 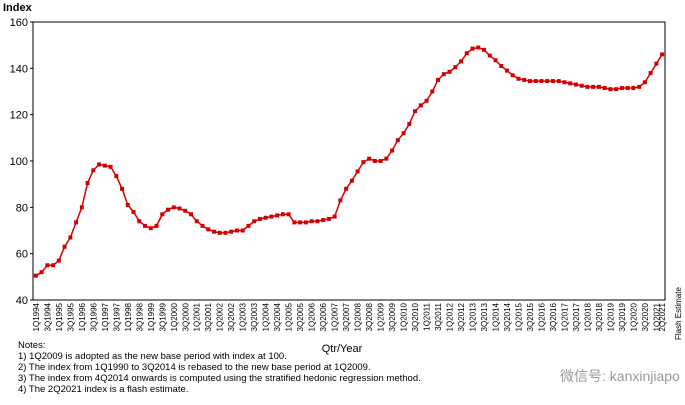 What do you see at coordinates (220, 316) in the screenshot?
I see `x-tick-label: 1Q2002` at bounding box center [220, 316].